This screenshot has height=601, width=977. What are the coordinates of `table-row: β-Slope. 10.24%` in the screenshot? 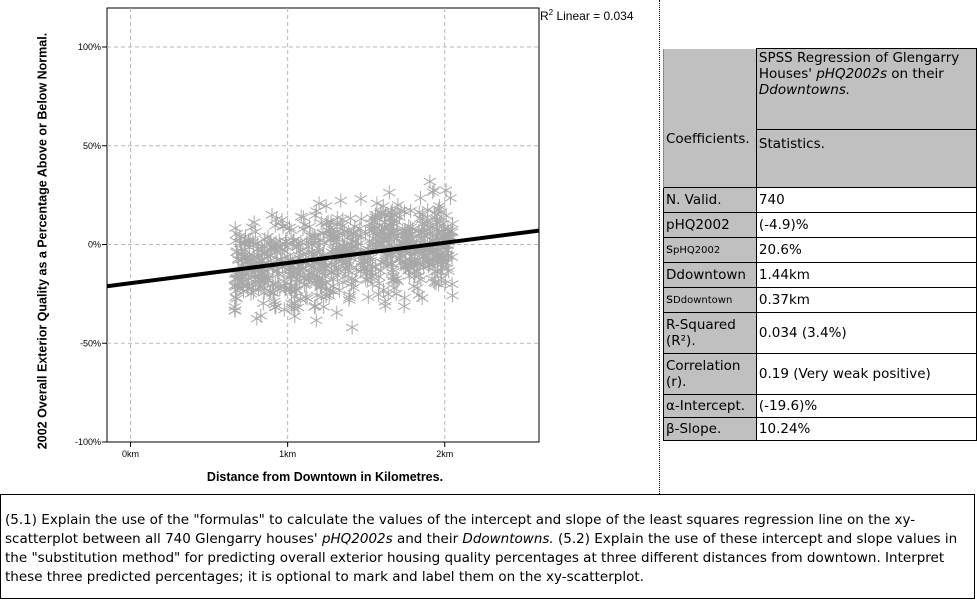 It's located at (820, 429).